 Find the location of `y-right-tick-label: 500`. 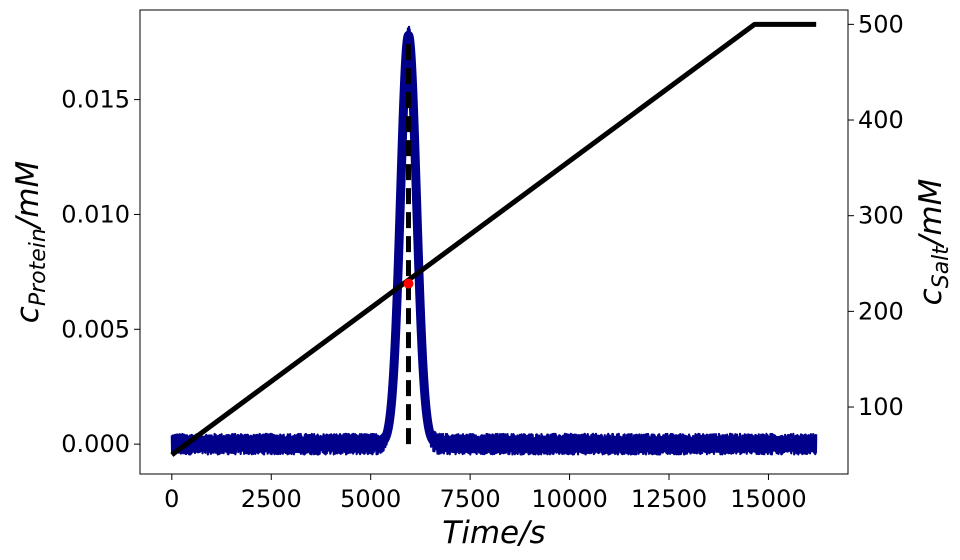

y-right-tick-label: 500 is located at coordinates (881, 24).